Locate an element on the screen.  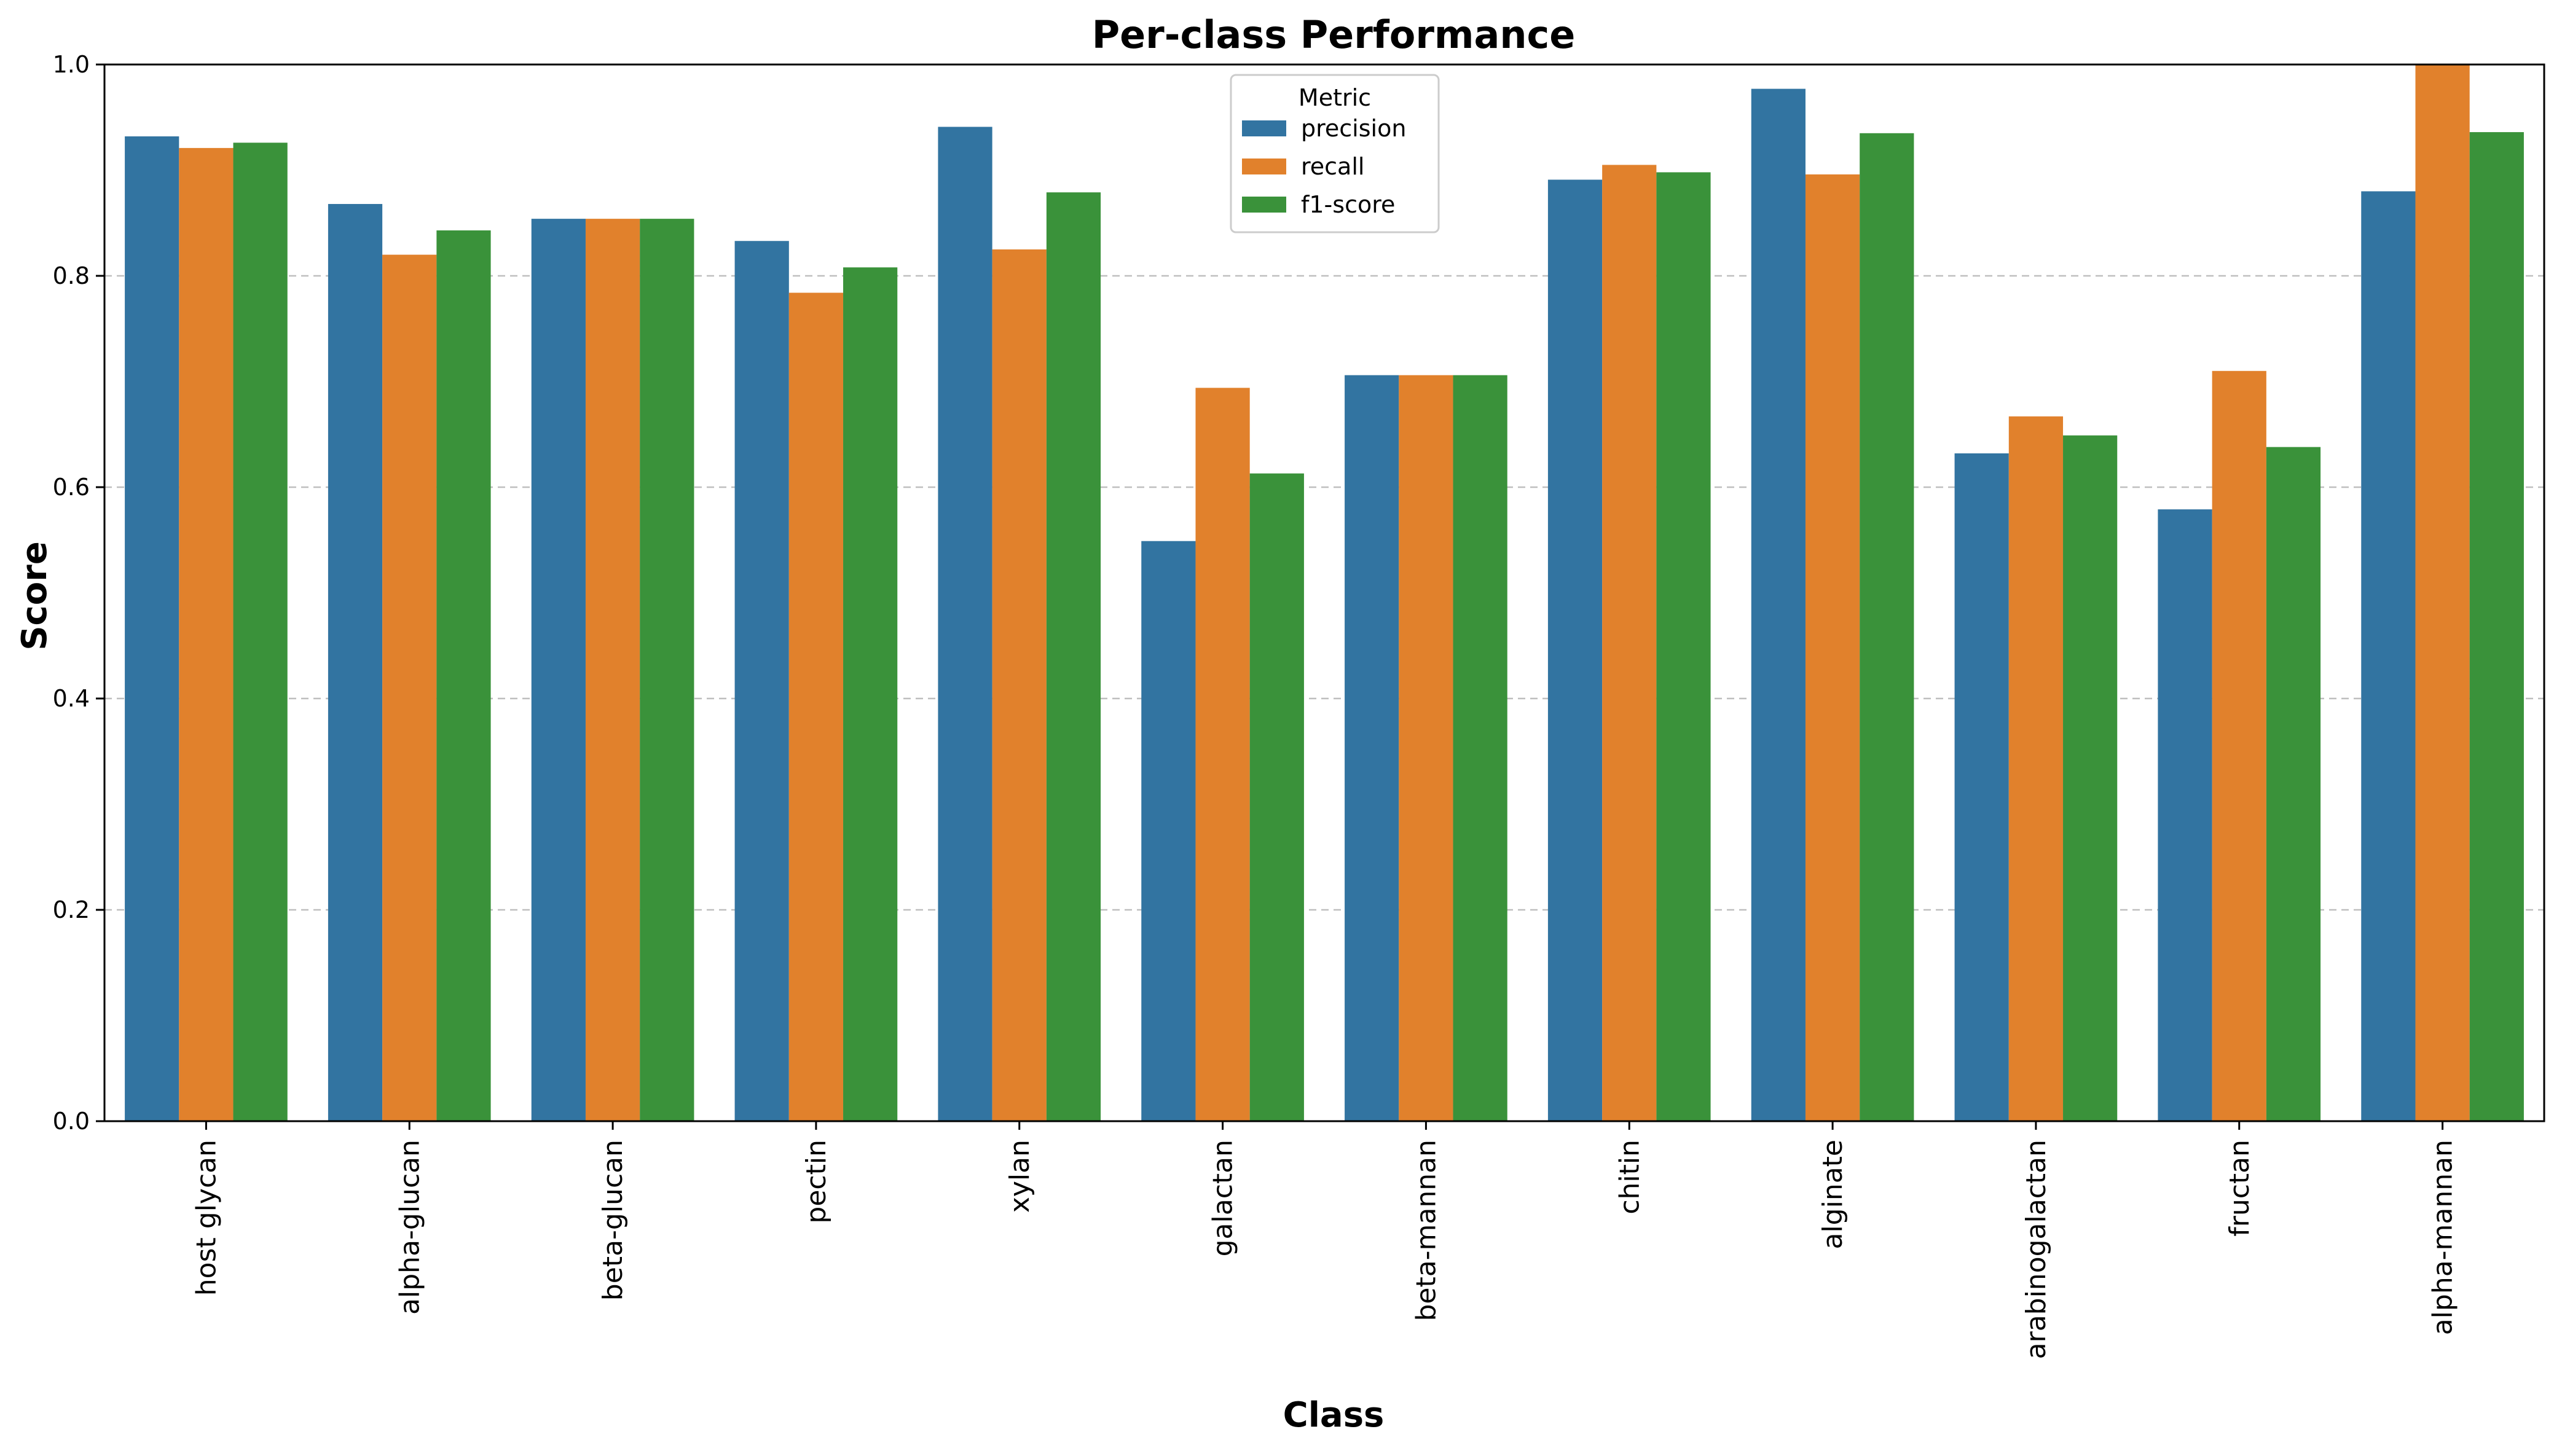
bar-f1-score-alpha-mannan is located at coordinates (2496, 627).